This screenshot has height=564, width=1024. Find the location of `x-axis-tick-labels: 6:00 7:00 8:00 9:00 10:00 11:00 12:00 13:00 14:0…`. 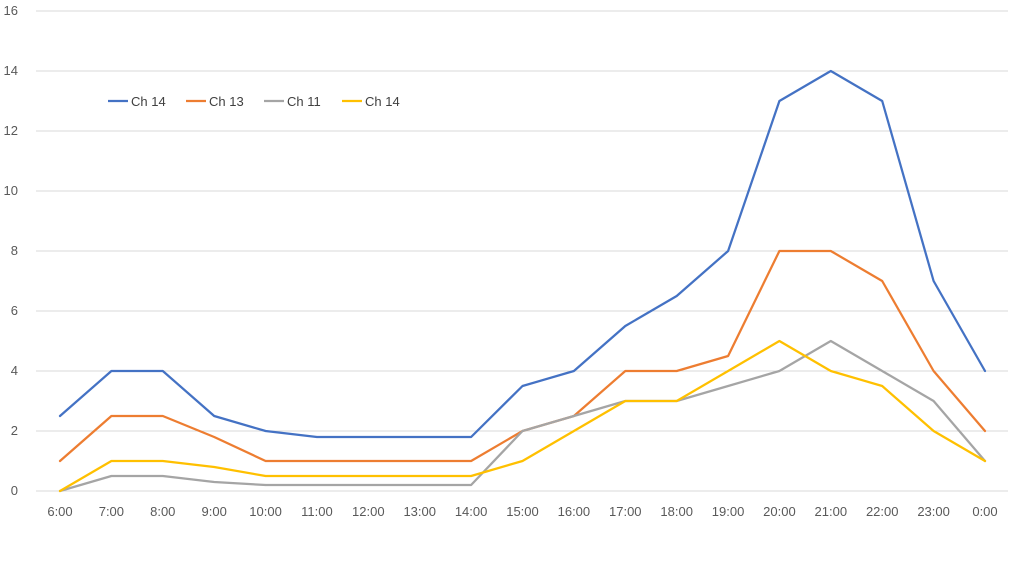

x-axis-tick-labels: 6:00 7:00 8:00 9:00 10:00 11:00 12:00 13:00 14:0… is located at coordinates (522, 511).